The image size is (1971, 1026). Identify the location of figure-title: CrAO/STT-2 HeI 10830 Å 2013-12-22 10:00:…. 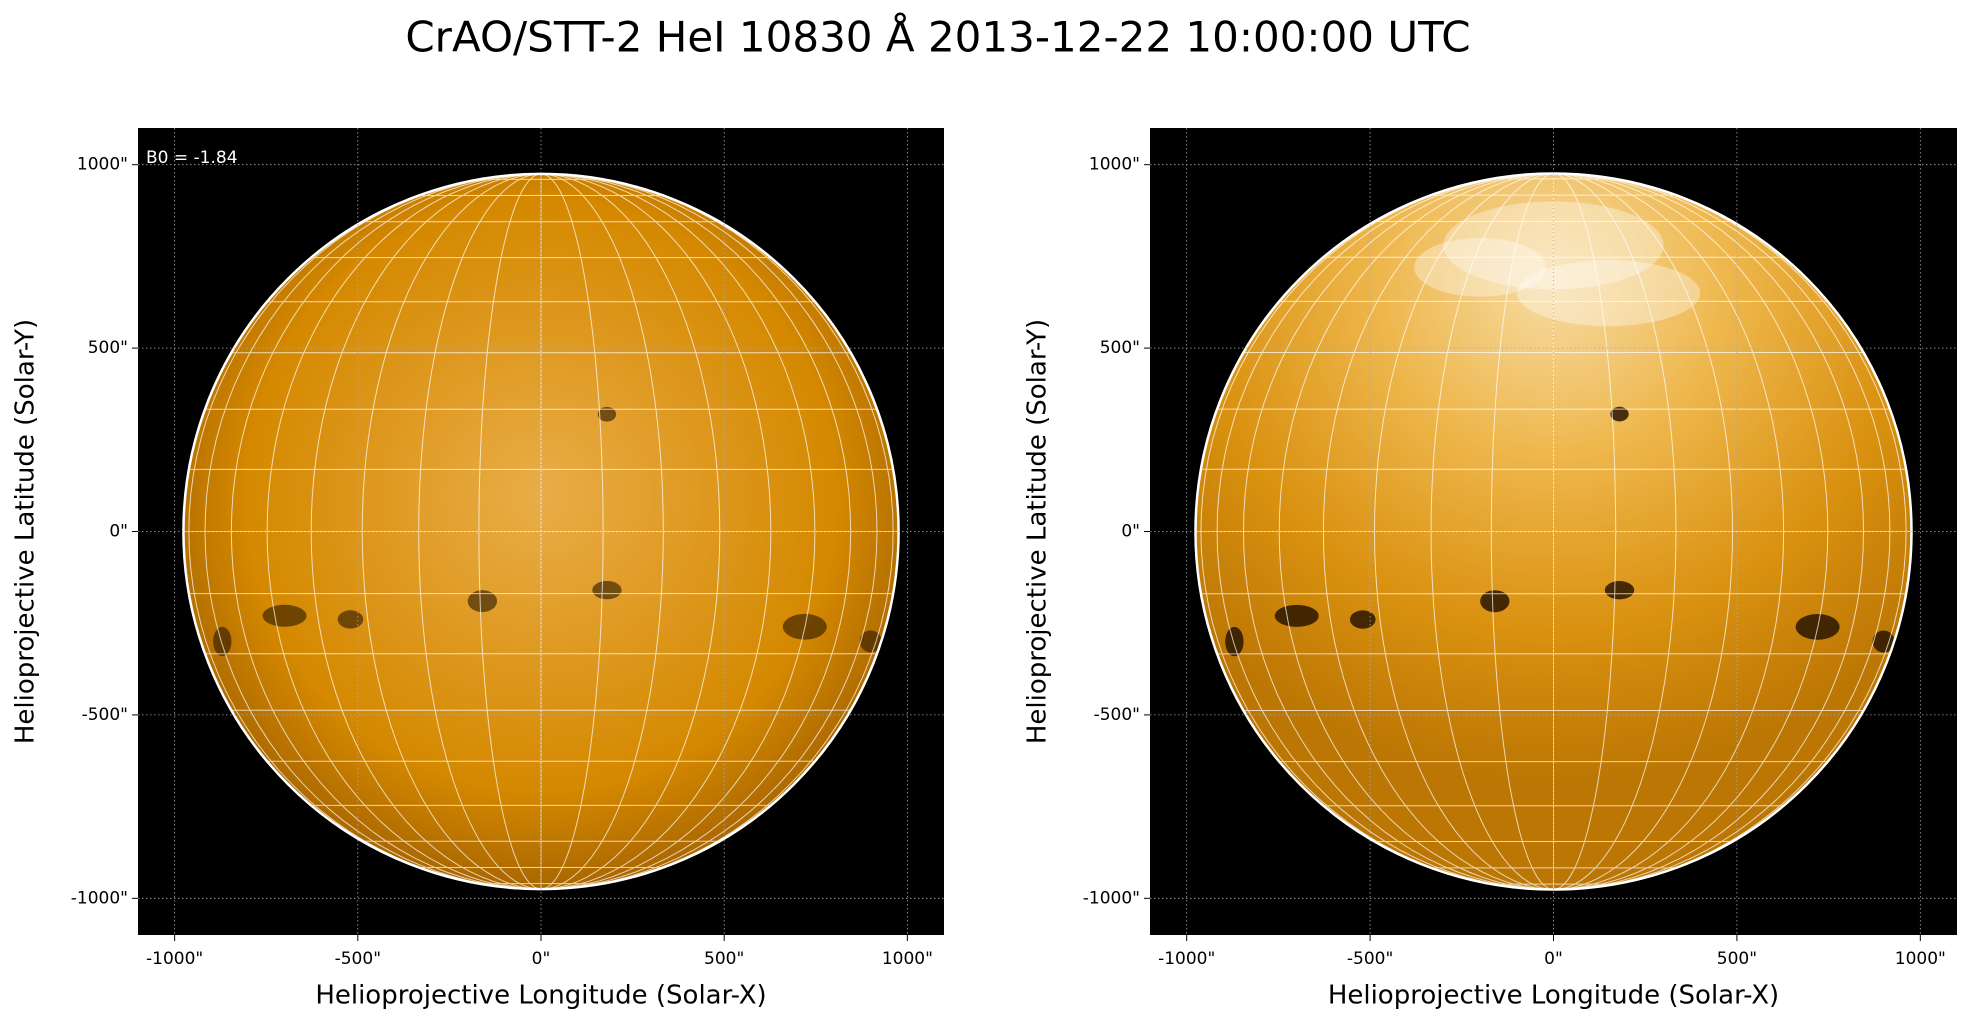
(937, 37).